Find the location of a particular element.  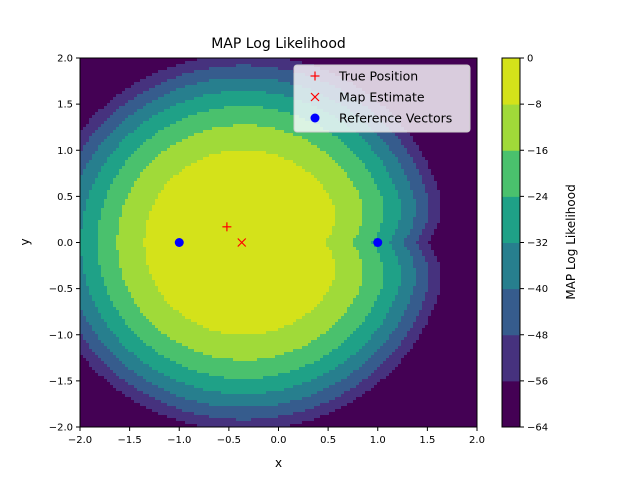

y-tick-label: 0.5 is located at coordinates (65, 197).